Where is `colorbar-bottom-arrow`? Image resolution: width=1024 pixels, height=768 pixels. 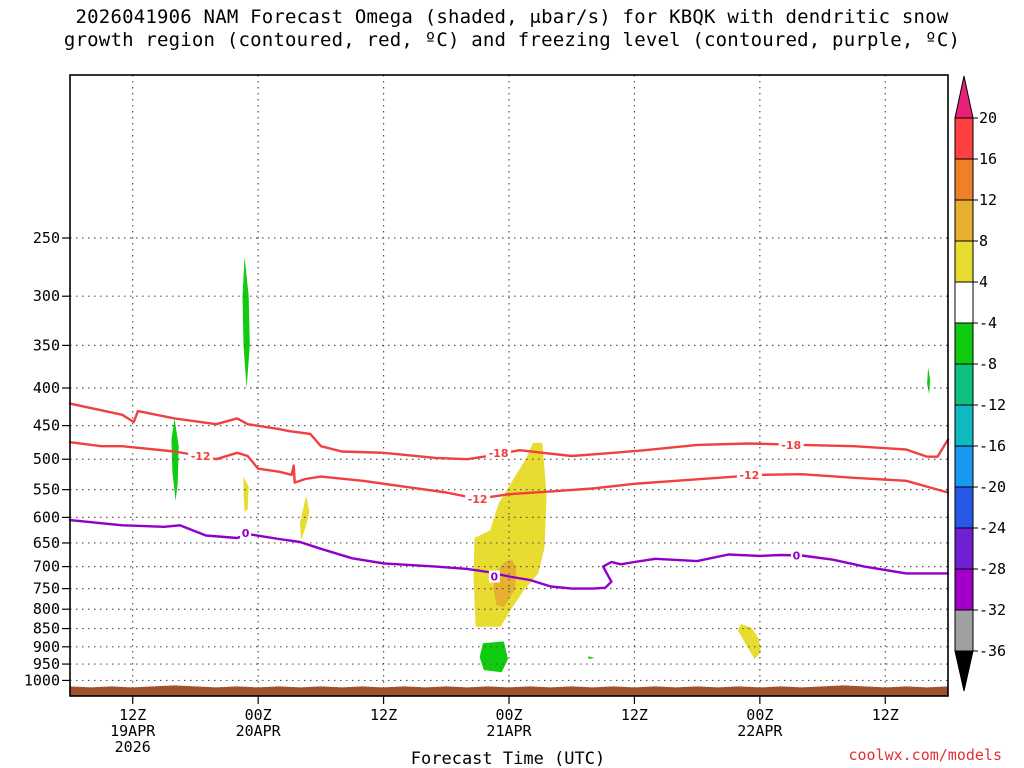 colorbar-bottom-arrow is located at coordinates (964, 671).